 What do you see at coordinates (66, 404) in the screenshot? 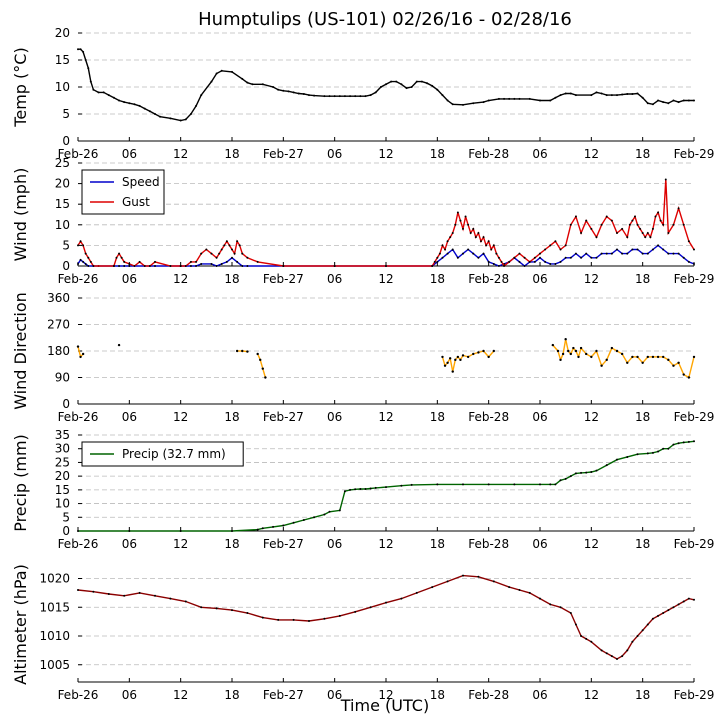
I see `y-tick-label: 0` at bounding box center [66, 404].